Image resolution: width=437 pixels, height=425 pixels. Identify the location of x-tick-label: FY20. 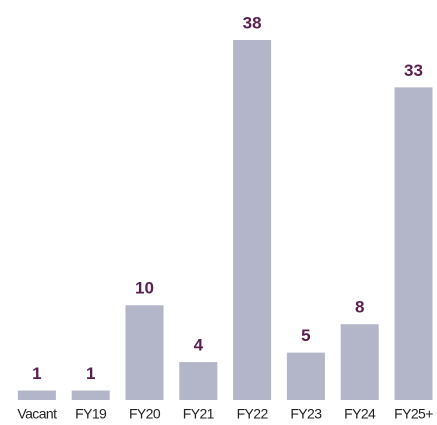
(145, 414).